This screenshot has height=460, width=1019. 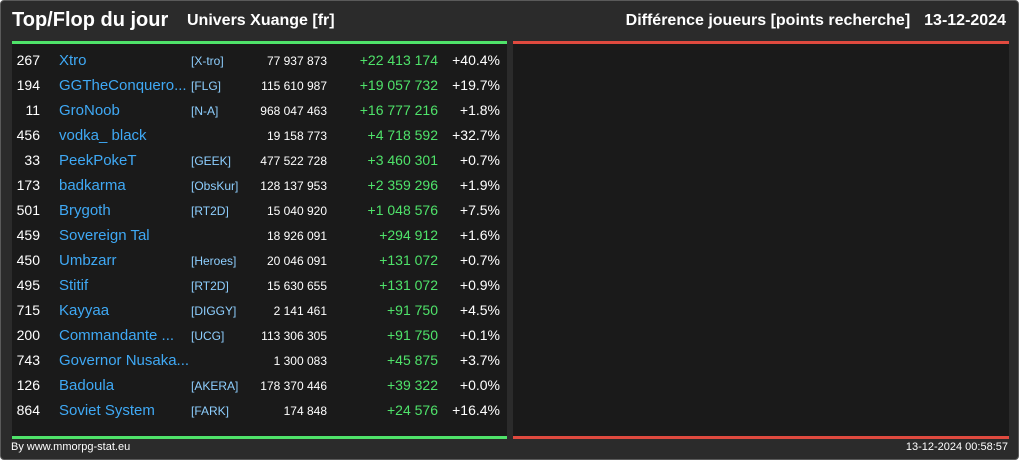 I want to click on player-name-link: GroNoob, so click(x=89, y=110).